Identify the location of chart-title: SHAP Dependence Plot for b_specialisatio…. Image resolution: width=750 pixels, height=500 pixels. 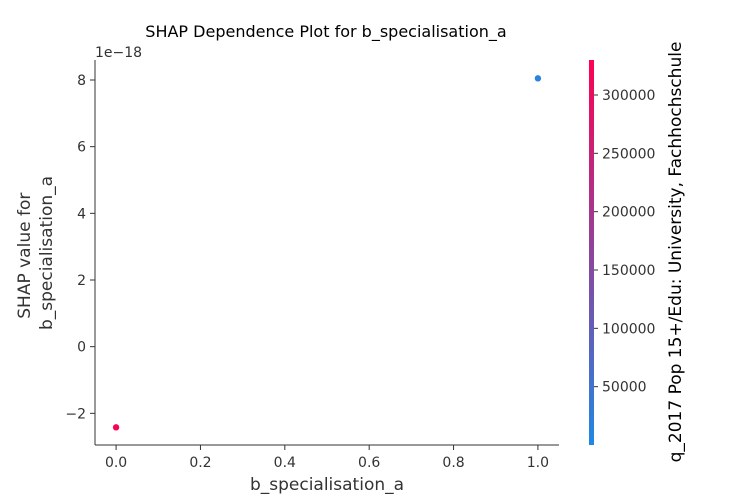
(325, 32).